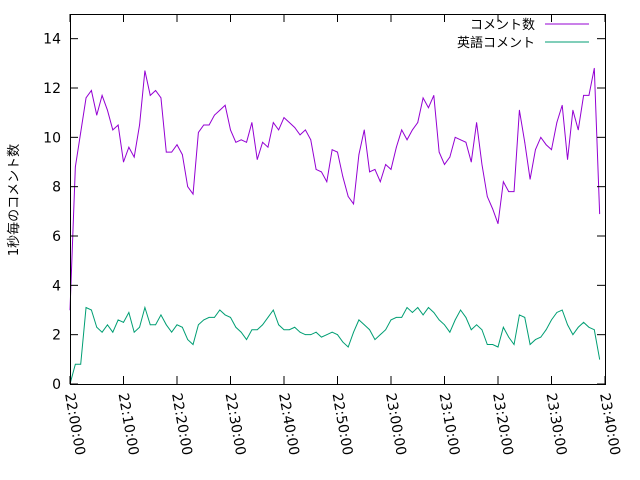 This screenshot has width=640, height=480. Describe the element at coordinates (74, 424) in the screenshot. I see `x-tick-label: 22:00:00` at that location.